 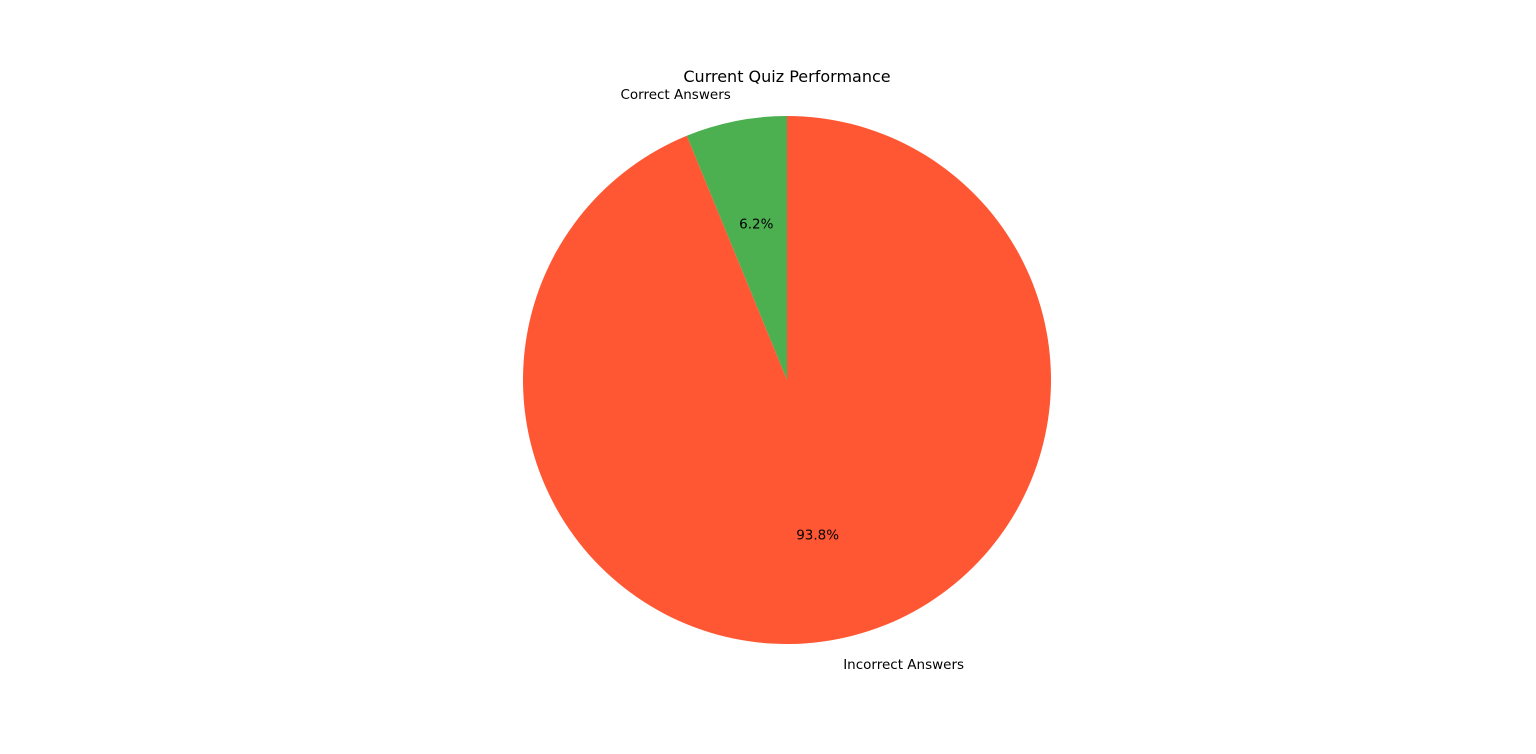 I want to click on slice-percent-0: 6.2%, so click(x=756, y=225).